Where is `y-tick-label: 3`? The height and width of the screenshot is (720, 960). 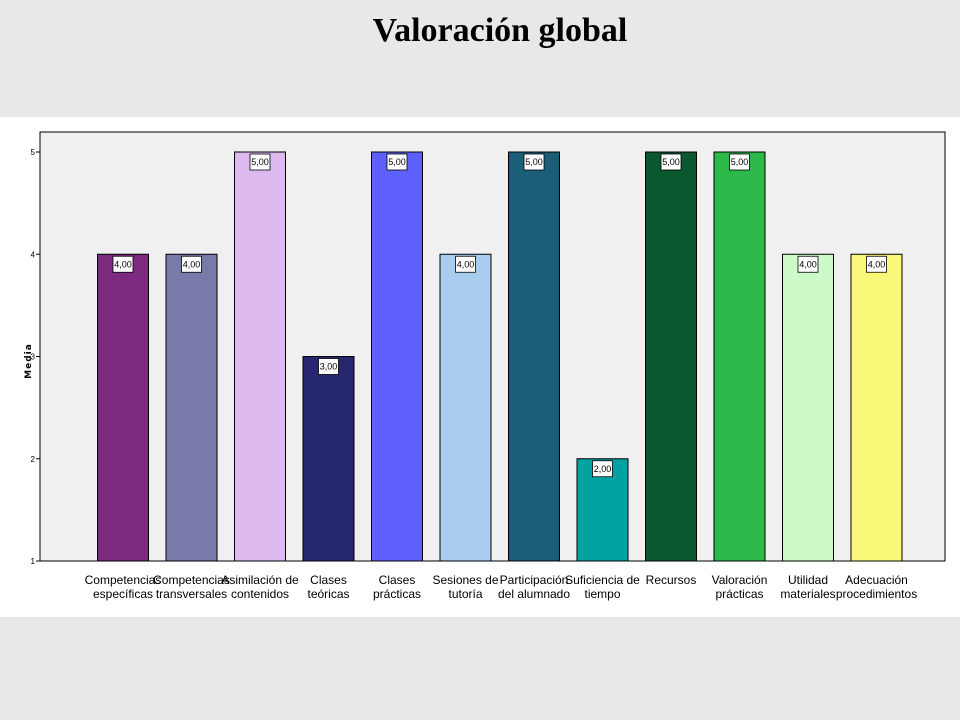 y-tick-label: 3 is located at coordinates (33, 357).